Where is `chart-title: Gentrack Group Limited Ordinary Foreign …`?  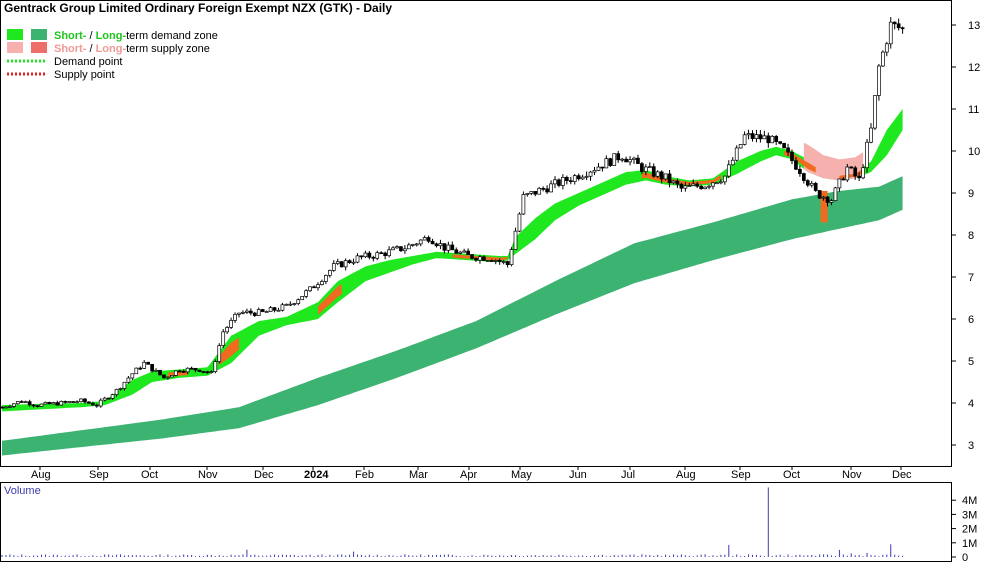 chart-title: Gentrack Group Limited Ordinary Foreign … is located at coordinates (198, 8).